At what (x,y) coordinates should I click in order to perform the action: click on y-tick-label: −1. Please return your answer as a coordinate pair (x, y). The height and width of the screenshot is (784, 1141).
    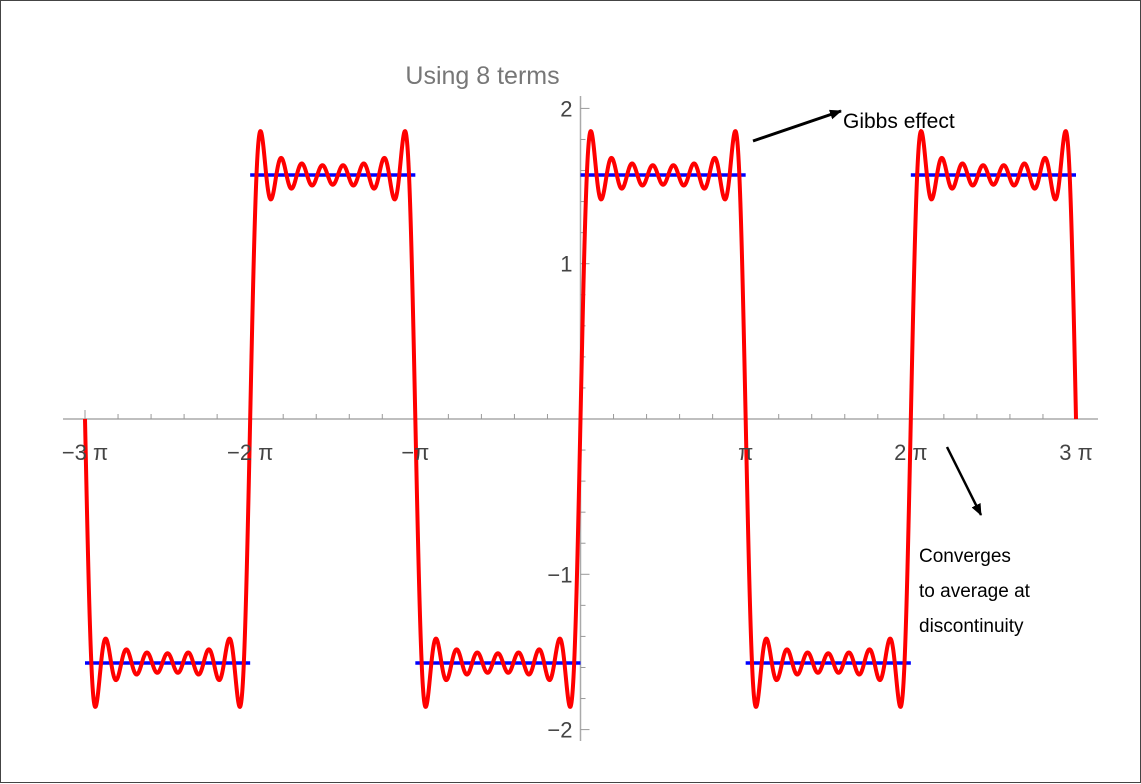
    Looking at the image, I should click on (559, 574).